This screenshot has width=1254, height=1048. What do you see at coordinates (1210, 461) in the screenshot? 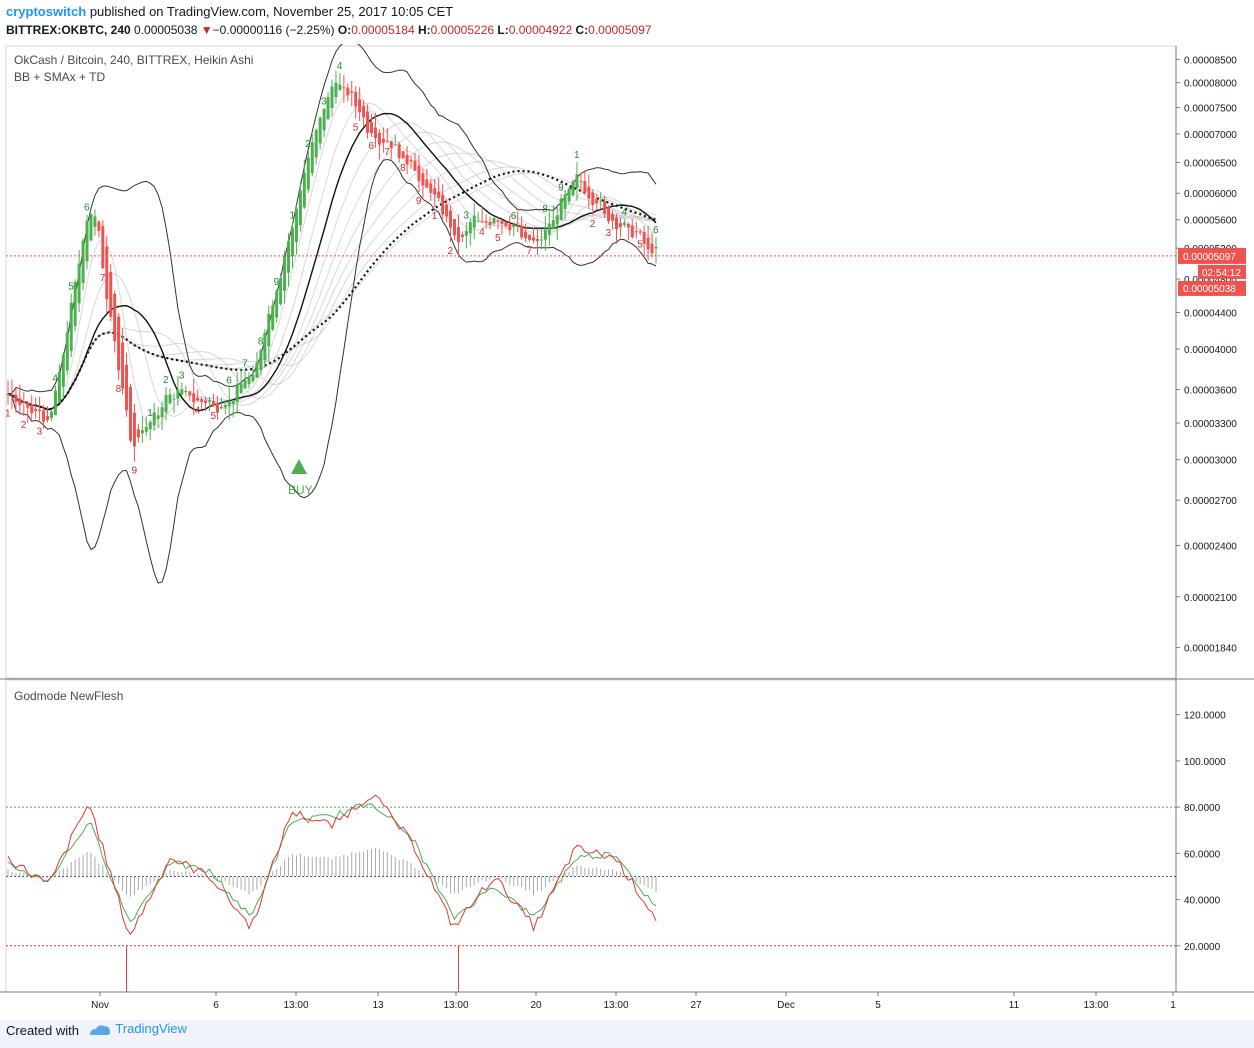
I see `price-tick-label: 0.00003000` at bounding box center [1210, 461].